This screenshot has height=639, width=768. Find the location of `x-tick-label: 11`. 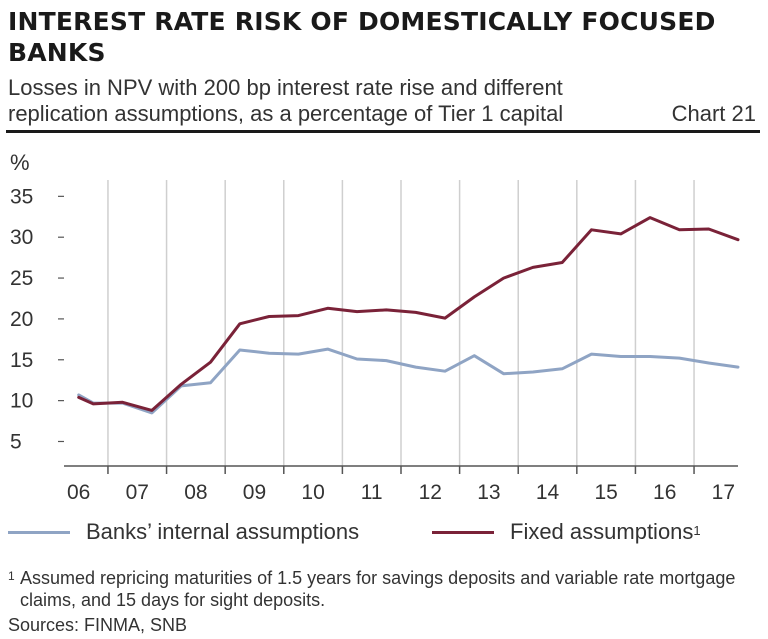

x-tick-label: 11 is located at coordinates (372, 492).